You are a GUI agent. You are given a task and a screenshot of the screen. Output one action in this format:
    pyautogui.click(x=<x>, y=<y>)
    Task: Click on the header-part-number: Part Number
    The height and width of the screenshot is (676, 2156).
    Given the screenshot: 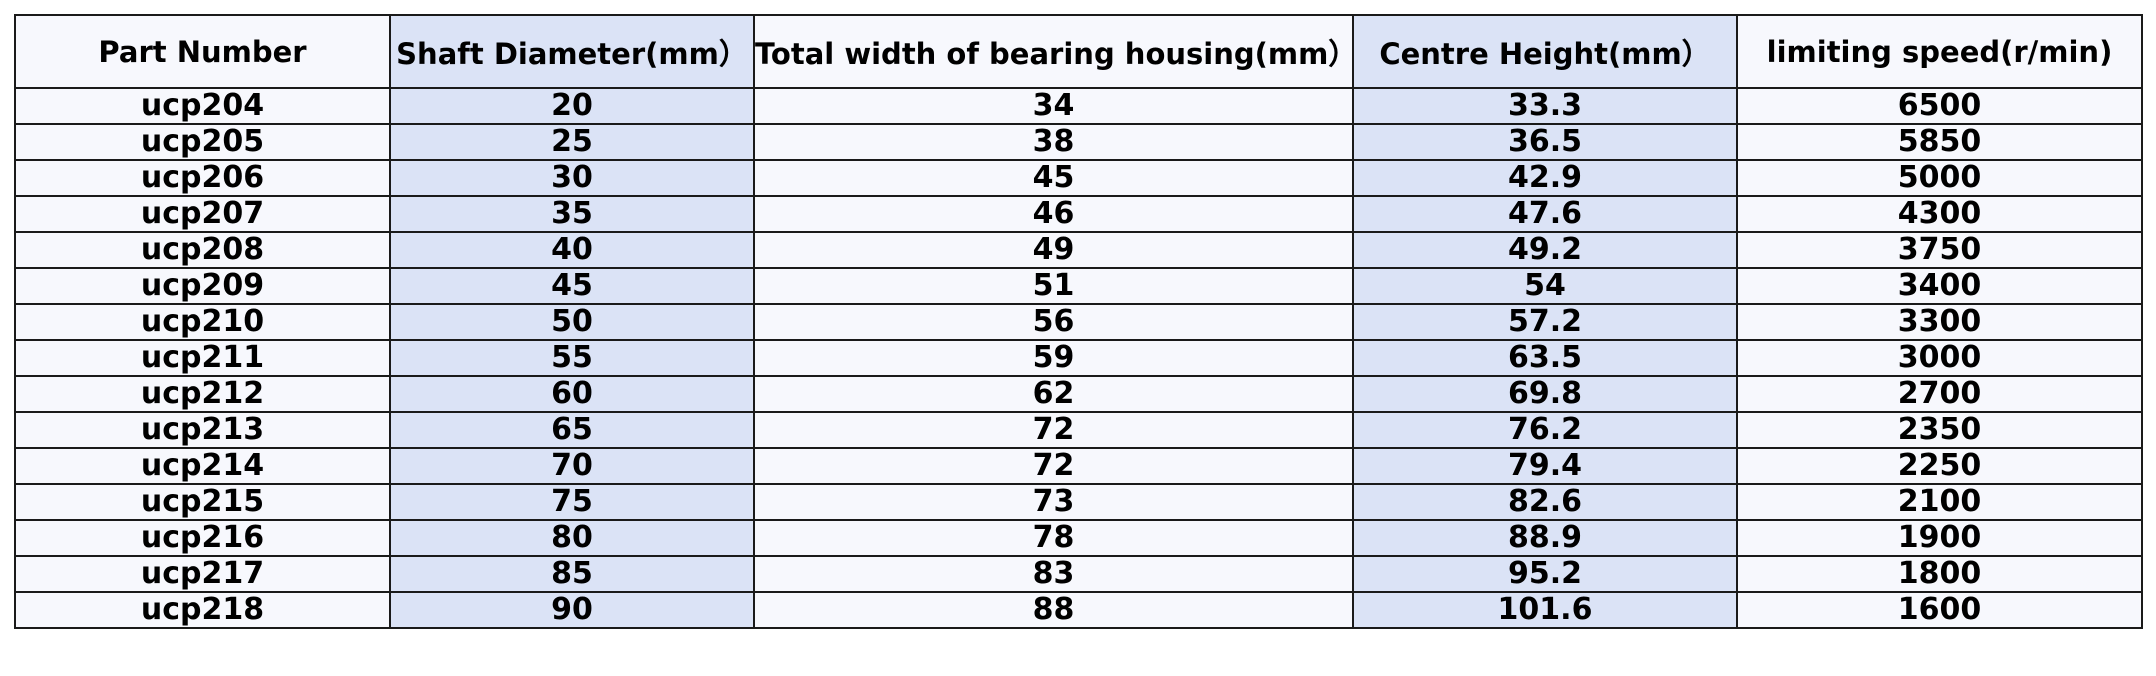 What is the action you would take?
    pyautogui.click(x=202, y=51)
    